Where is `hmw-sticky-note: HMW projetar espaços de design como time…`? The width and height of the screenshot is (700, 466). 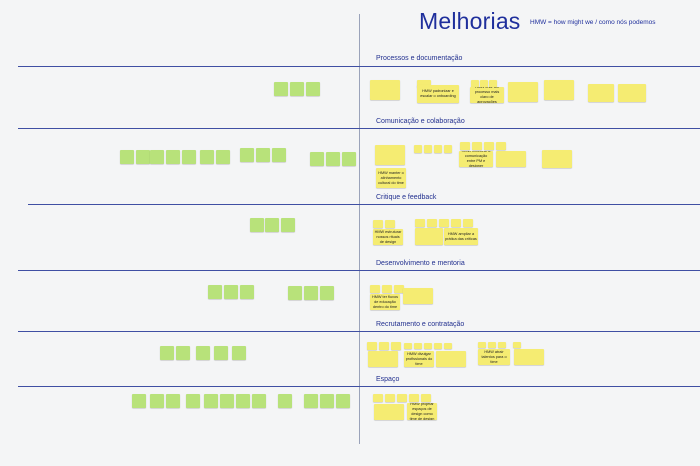
hmw-sticky-note: HMW projetar espaços de design como time… is located at coordinates (422, 411).